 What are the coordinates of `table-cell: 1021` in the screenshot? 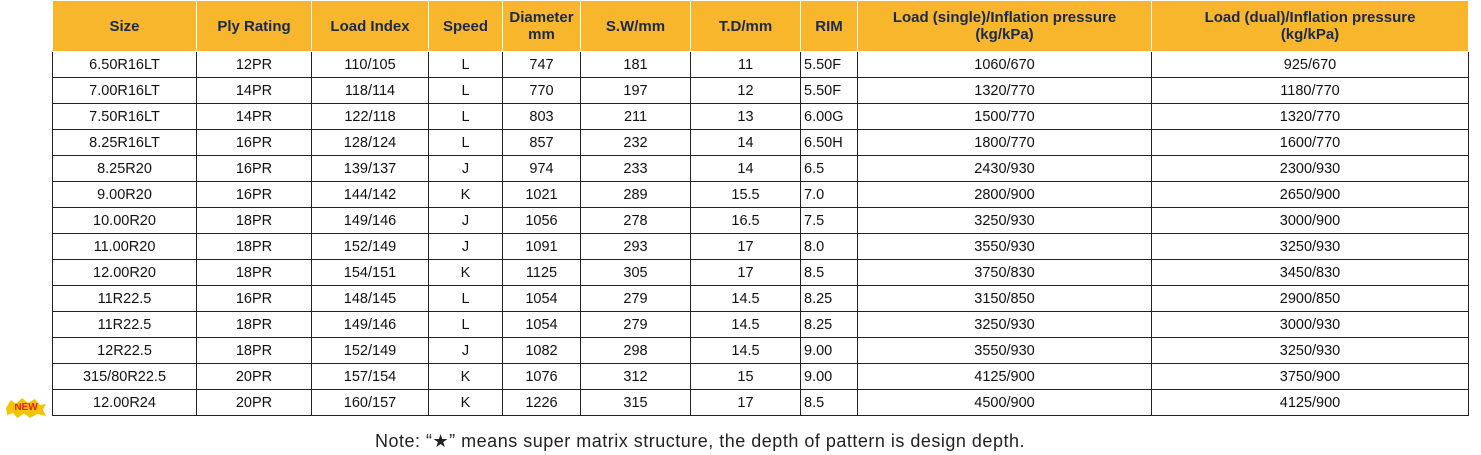 It's located at (541, 194).